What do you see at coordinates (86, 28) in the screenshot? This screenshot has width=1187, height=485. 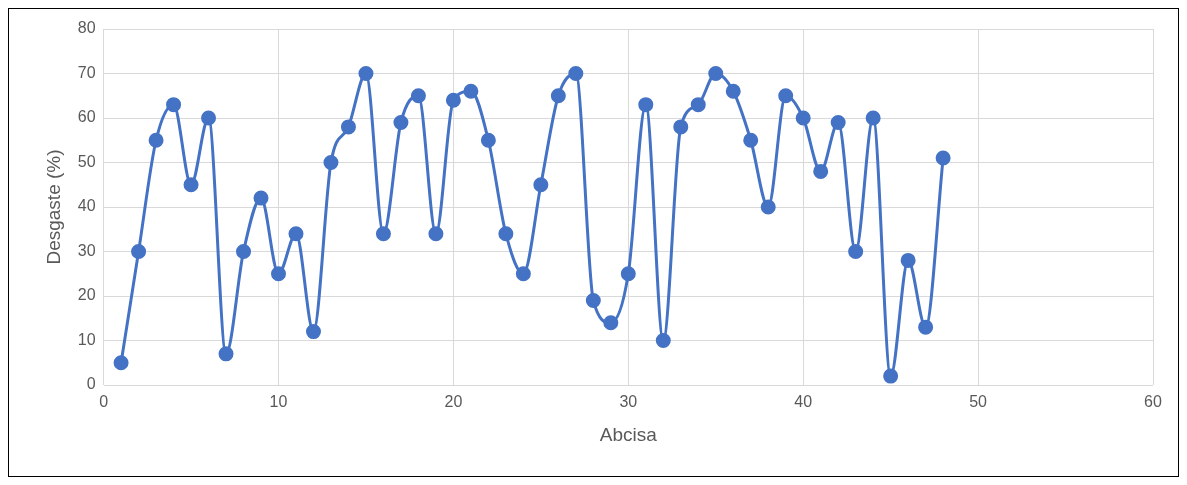 I see `y-tick-label: 80` at bounding box center [86, 28].